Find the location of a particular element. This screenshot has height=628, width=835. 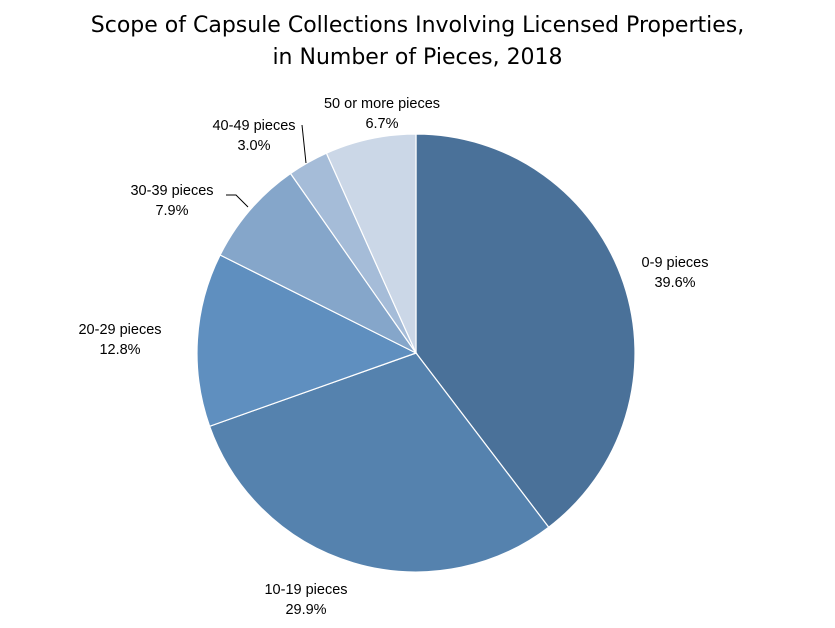

pie-slice-20-29-pieces is located at coordinates (307, 341).